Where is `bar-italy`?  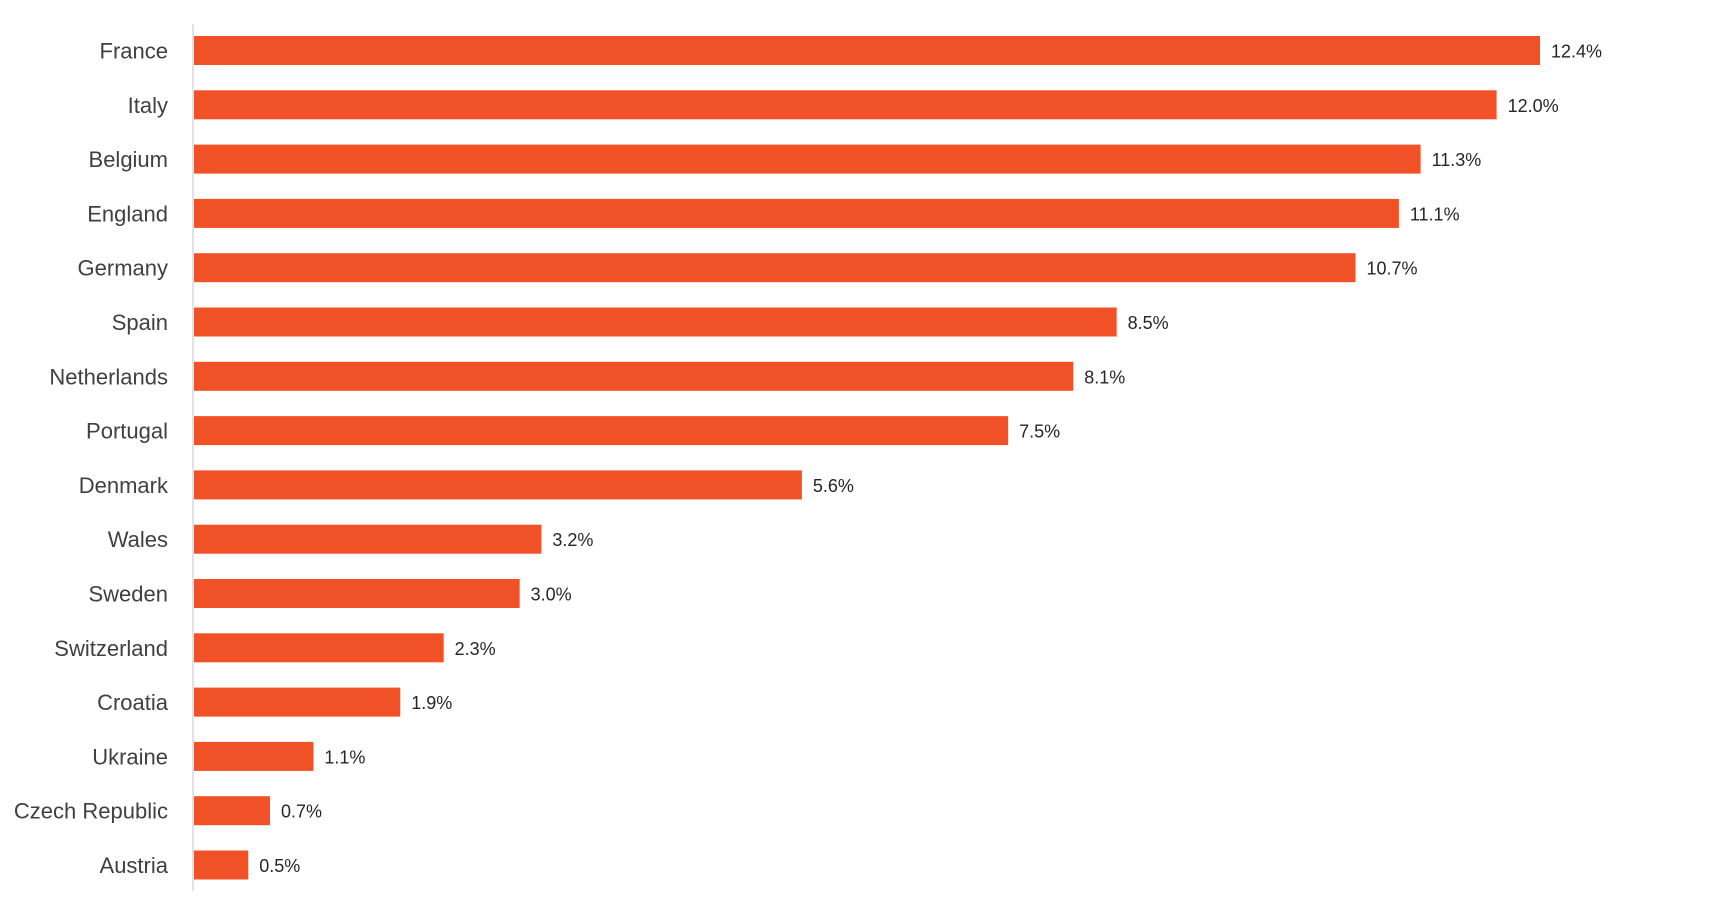 bar-italy is located at coordinates (845, 105).